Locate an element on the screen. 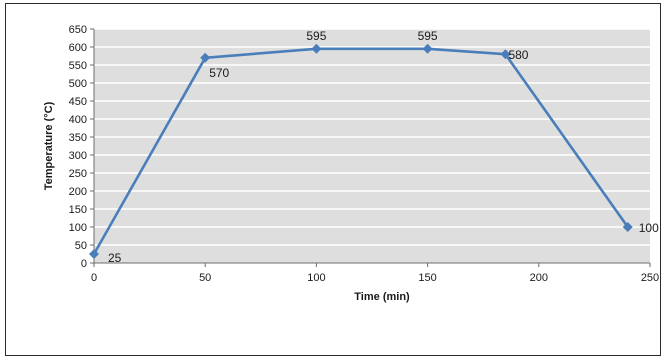 The width and height of the screenshot is (667, 362). y-tick-label-500: 500 is located at coordinates (78, 84).